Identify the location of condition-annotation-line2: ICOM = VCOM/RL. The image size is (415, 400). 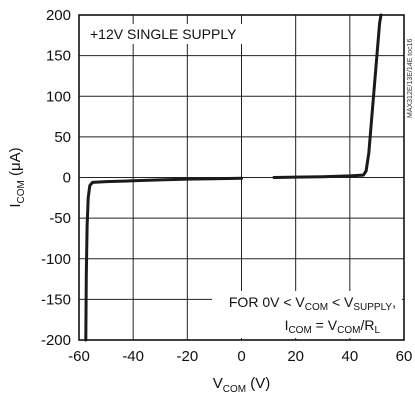
(333, 326).